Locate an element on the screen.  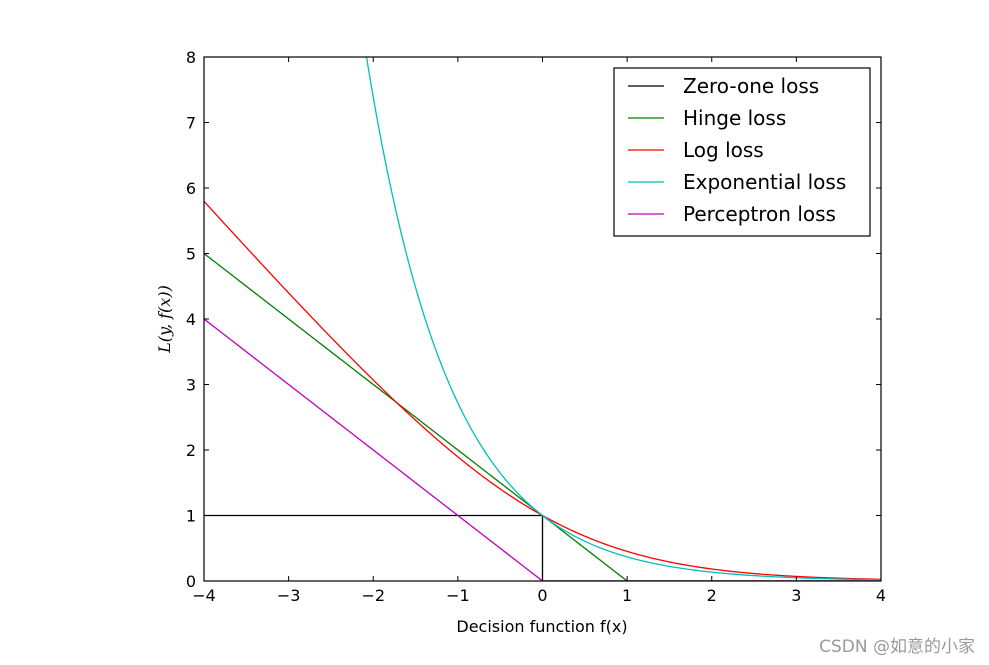
y-tick-label: 5 is located at coordinates (191, 254).